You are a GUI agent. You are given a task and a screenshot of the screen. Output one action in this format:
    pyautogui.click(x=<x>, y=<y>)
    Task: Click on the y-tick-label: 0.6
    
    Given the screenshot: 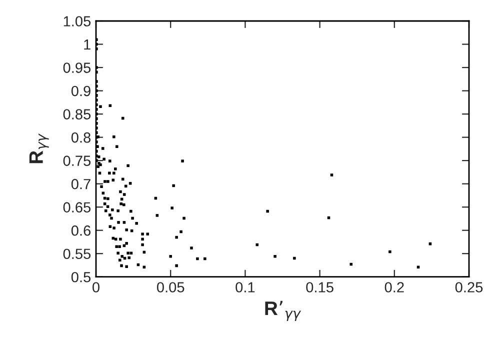 What is the action you would take?
    pyautogui.click(x=80, y=230)
    